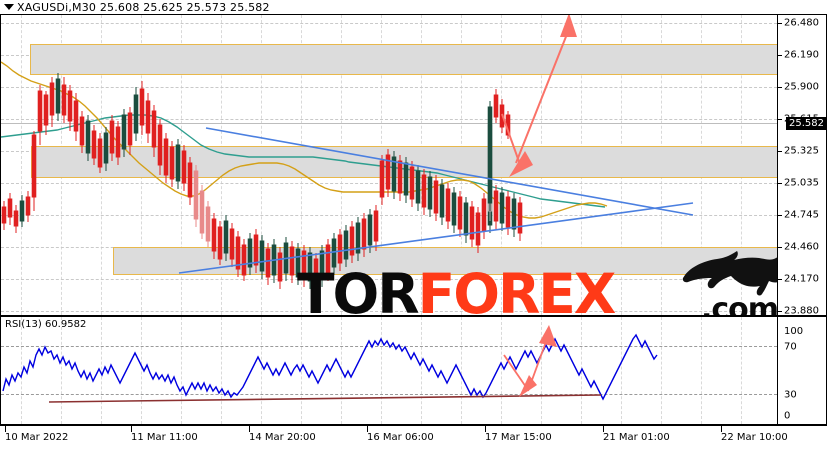  What do you see at coordinates (46, 324) in the screenshot?
I see `rsi-label: RSI(13) 60.9582` at bounding box center [46, 324].